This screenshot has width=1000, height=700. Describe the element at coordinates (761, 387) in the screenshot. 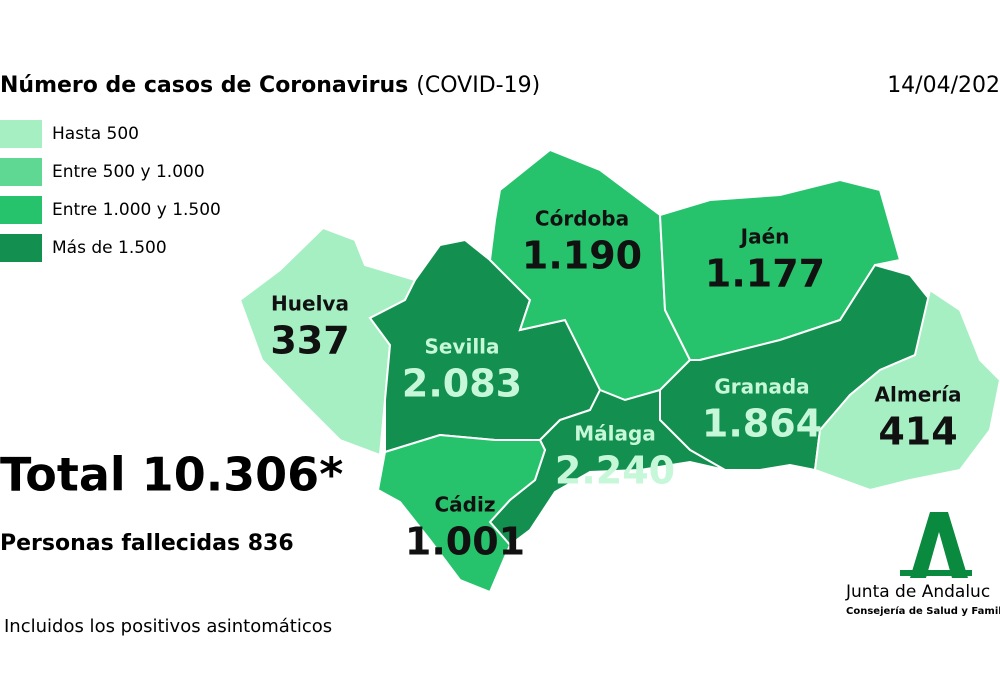

I see `province-name: Granada` at that location.